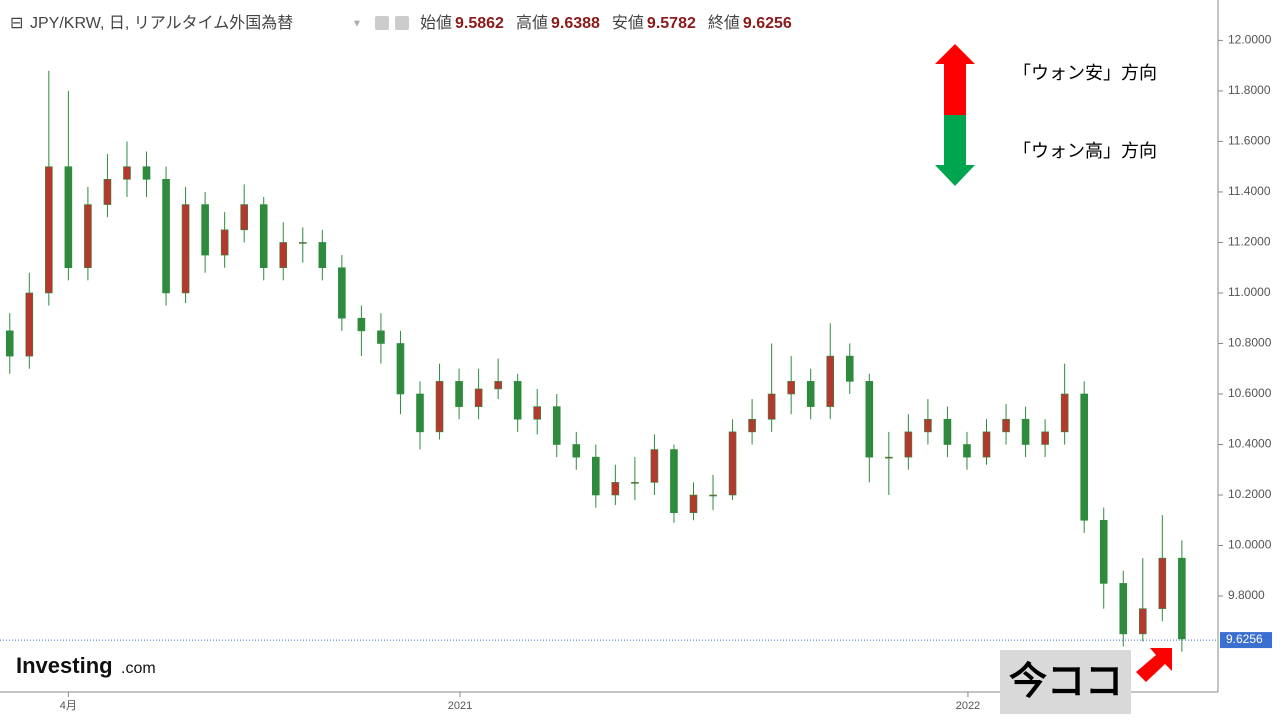 This screenshot has height=725, width=1280. What do you see at coordinates (724, 23) in the screenshot?
I see `header-label: 終値` at bounding box center [724, 23].